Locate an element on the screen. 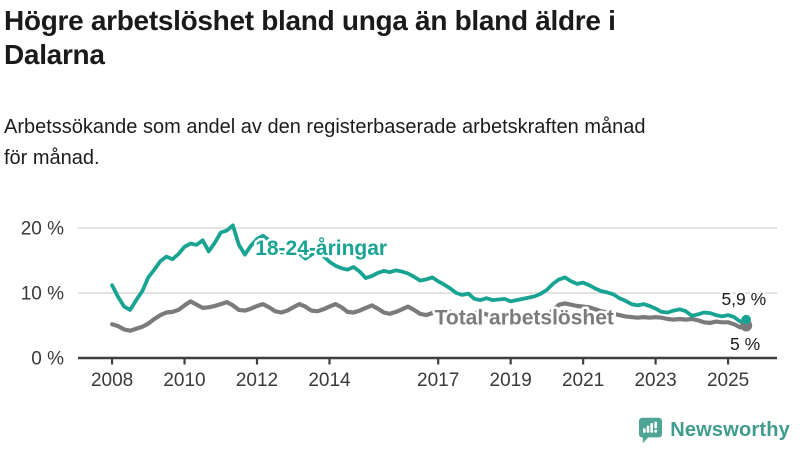 The image size is (800, 450). series-line-total is located at coordinates (429, 316).